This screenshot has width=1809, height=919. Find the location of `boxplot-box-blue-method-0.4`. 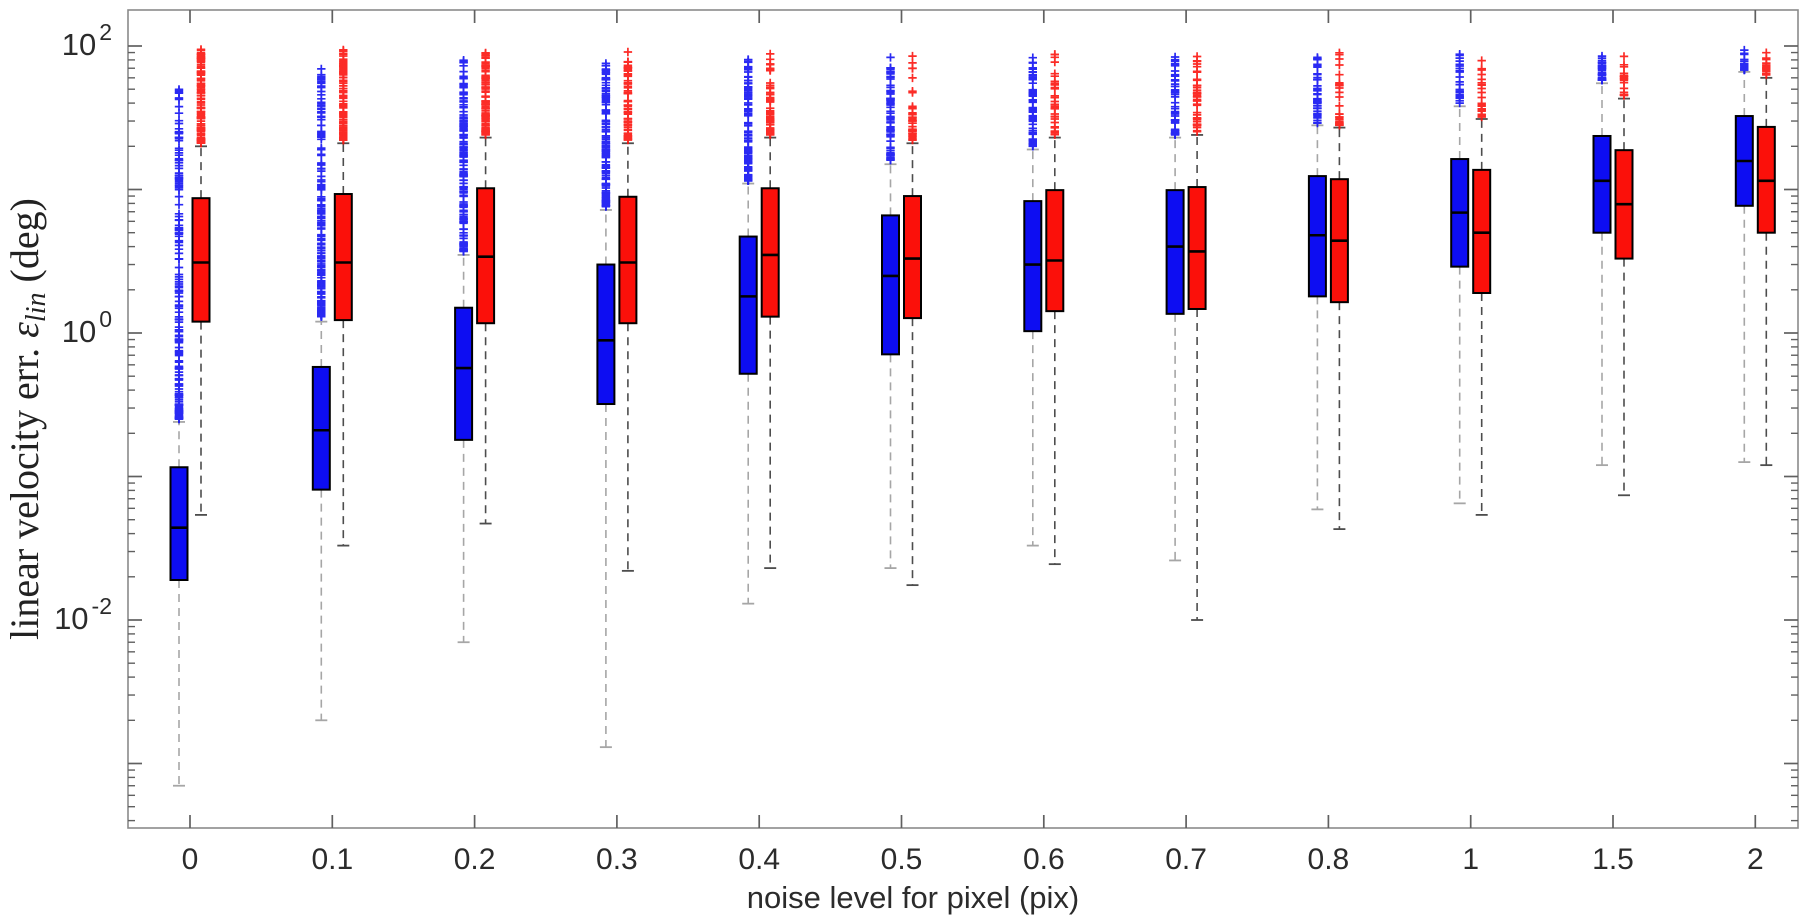

boxplot-box-blue-method-0.4 is located at coordinates (748, 305).